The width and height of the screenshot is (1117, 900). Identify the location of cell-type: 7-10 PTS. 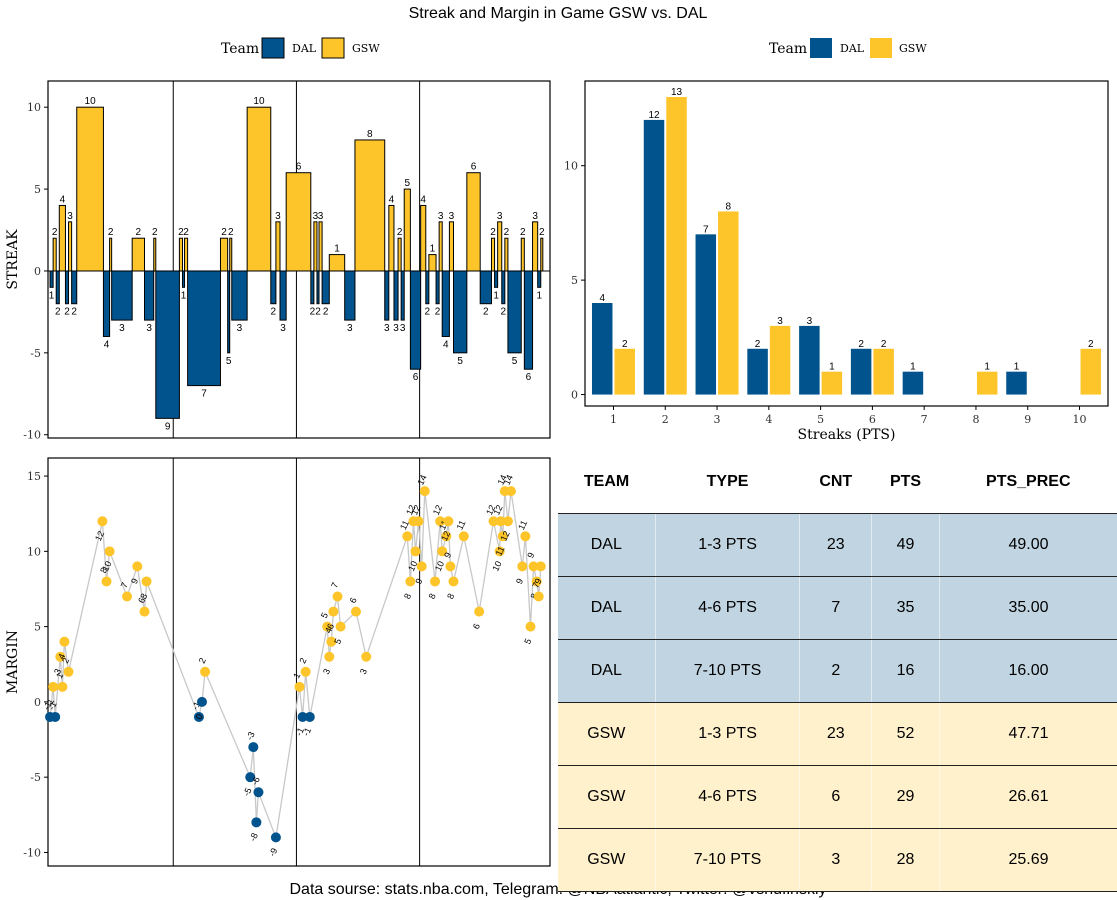
(727, 671).